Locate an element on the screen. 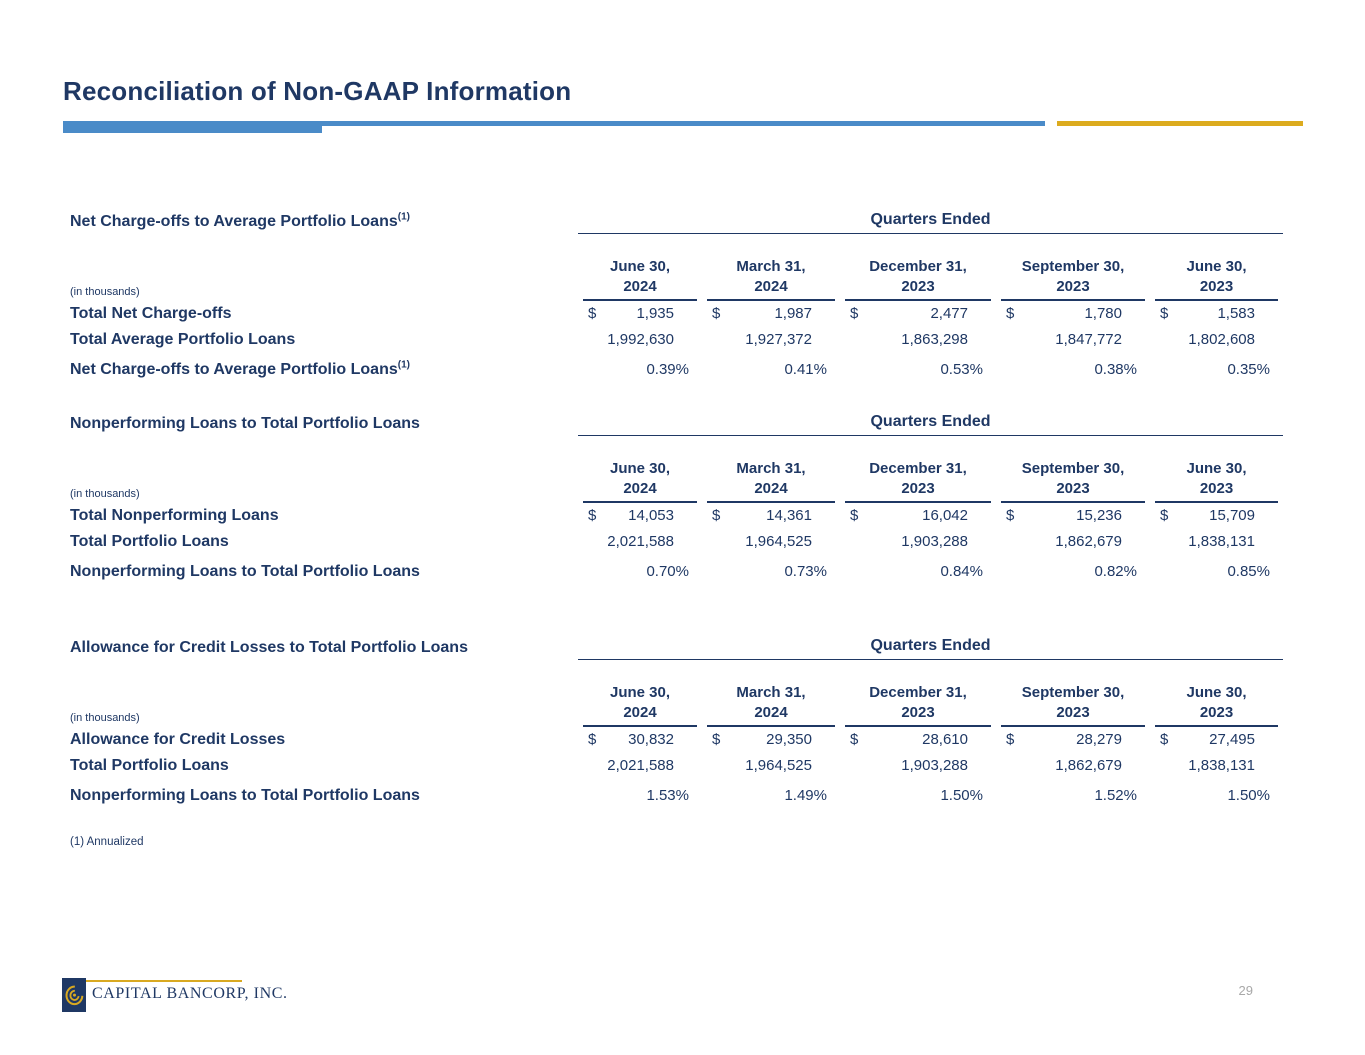 The height and width of the screenshot is (1055, 1365). divider-gold-line is located at coordinates (1180, 123).